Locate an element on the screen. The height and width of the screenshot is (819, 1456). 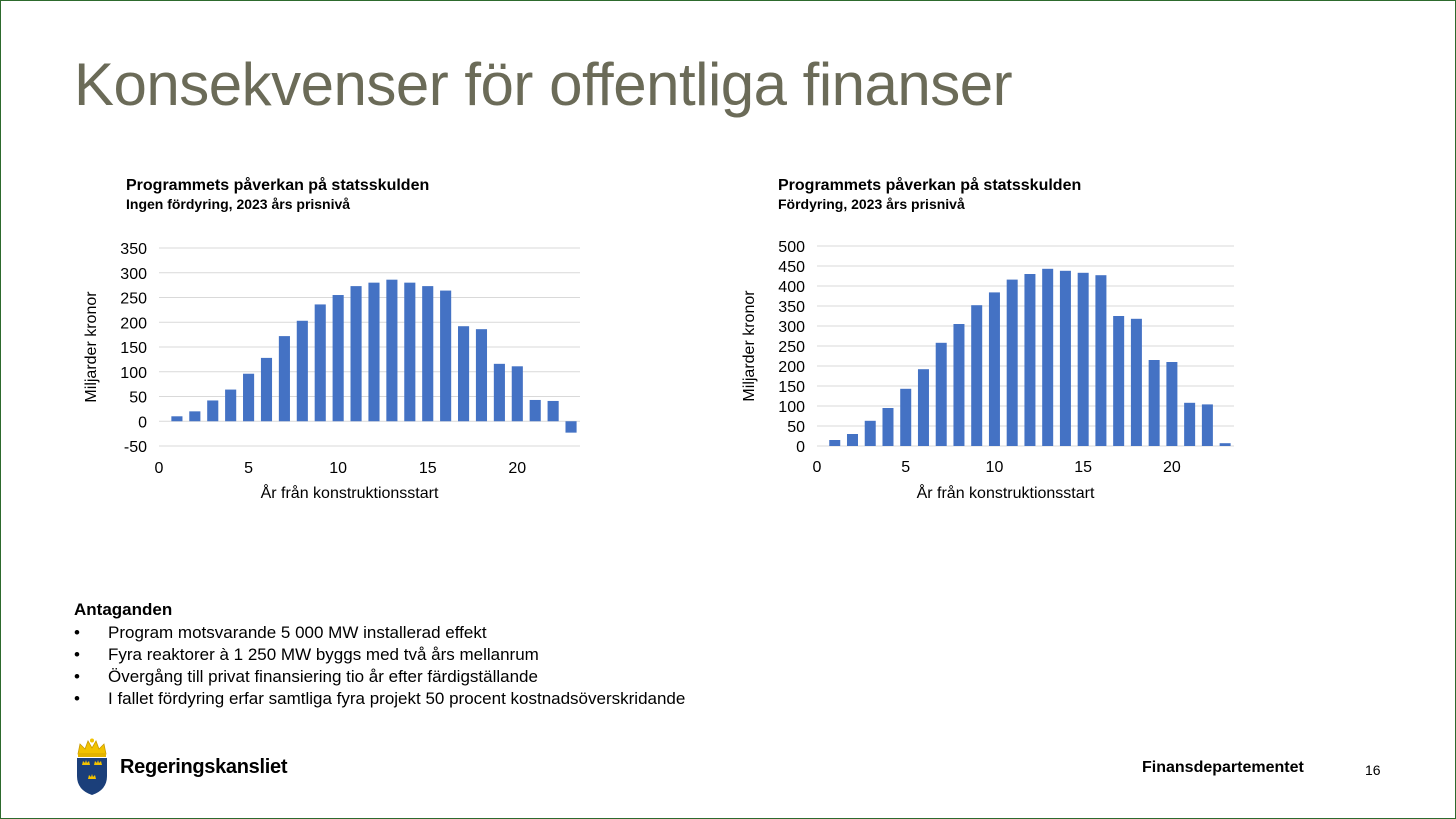
y-tick-label: 400 is located at coordinates (791, 287).